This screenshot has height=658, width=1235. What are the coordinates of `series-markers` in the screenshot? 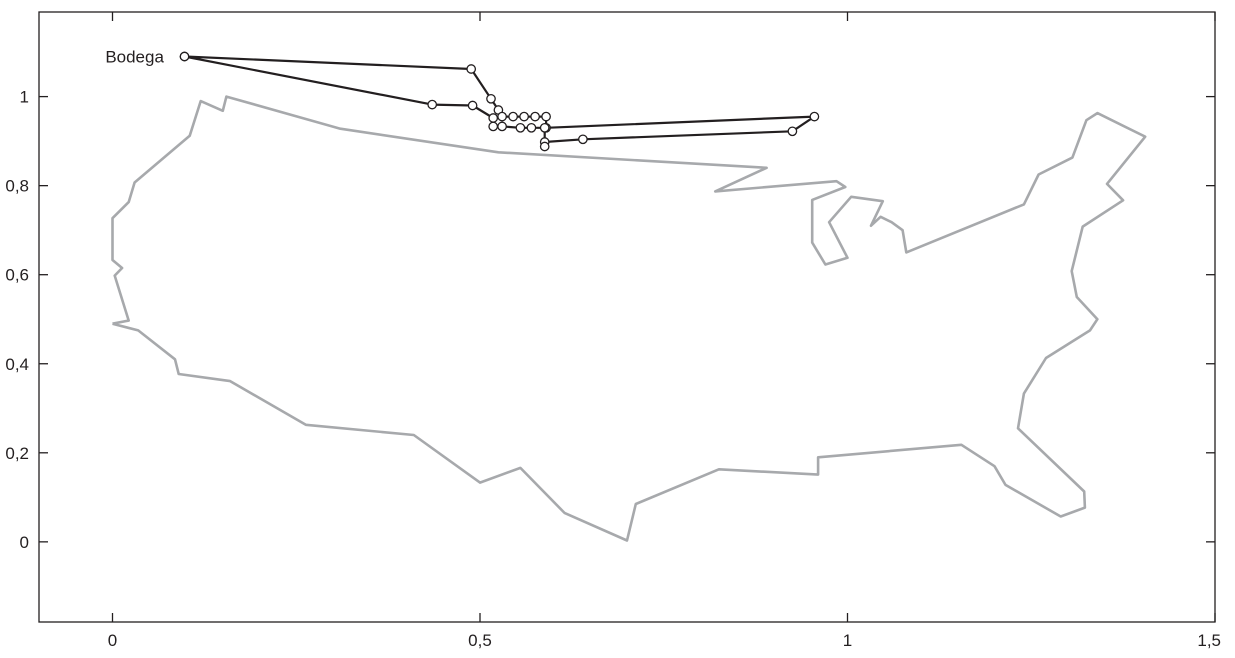 It's located at (499, 101).